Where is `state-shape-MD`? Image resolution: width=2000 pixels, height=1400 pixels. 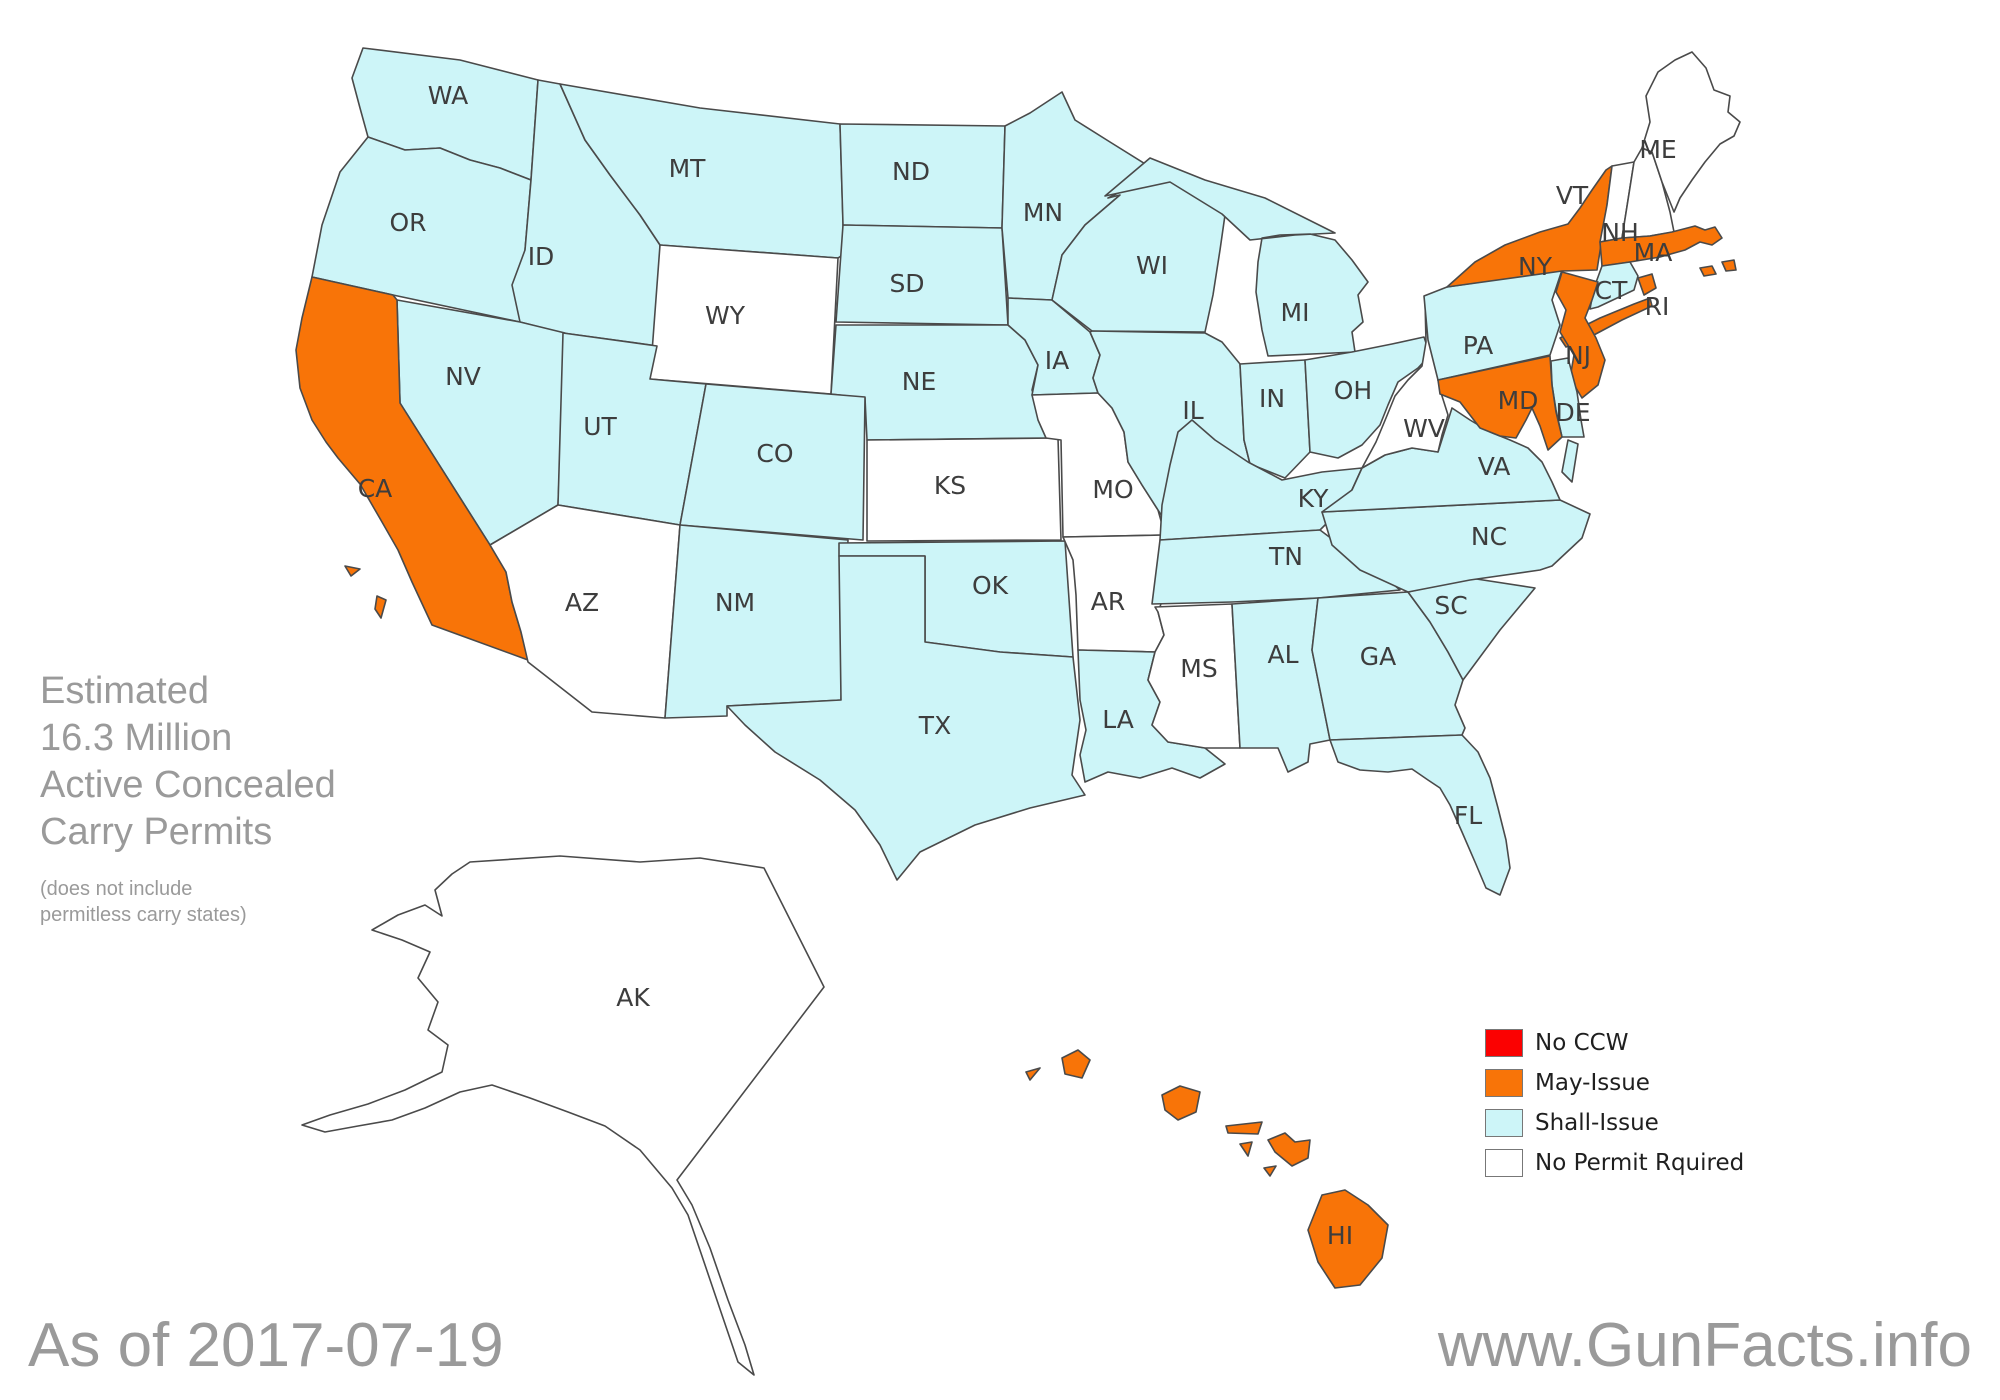
state-shape-MD is located at coordinates (1500, 403).